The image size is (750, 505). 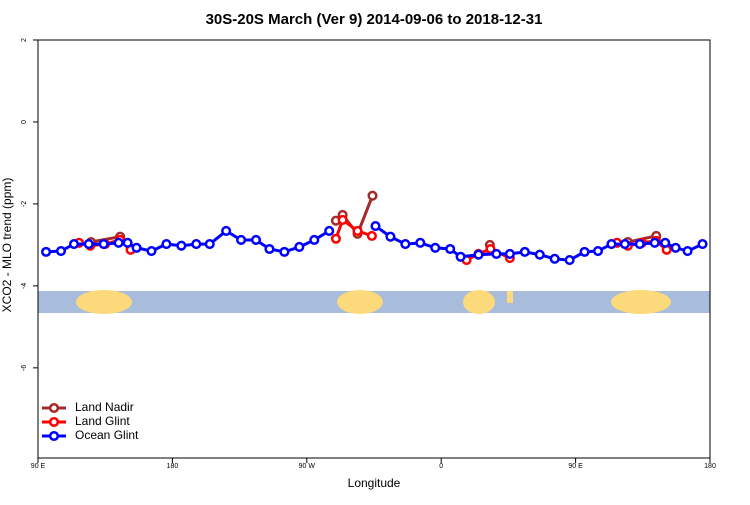 I want to click on series-line, so click(x=374, y=243).